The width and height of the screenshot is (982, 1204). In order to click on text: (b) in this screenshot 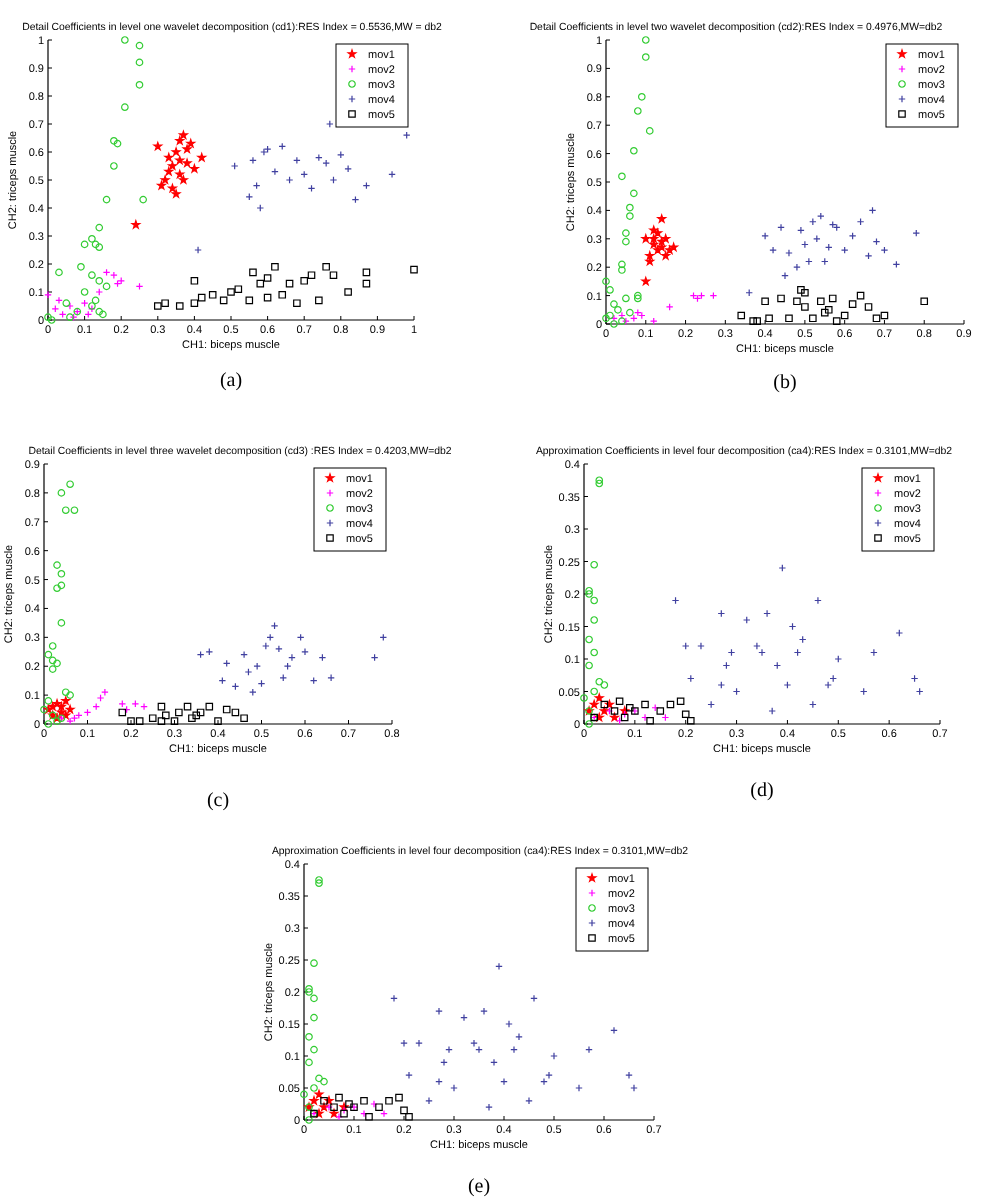, I will do `click(785, 383)`.